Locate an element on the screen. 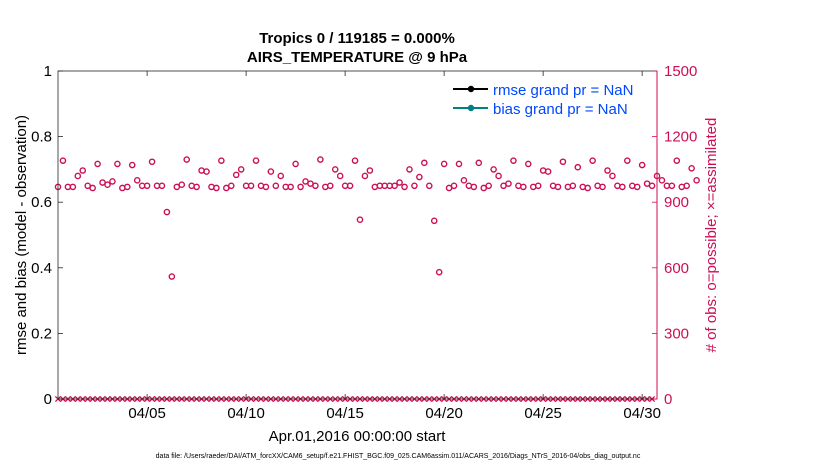 The image size is (830, 470). right-axis-tick-label: 1500 is located at coordinates (680, 71).